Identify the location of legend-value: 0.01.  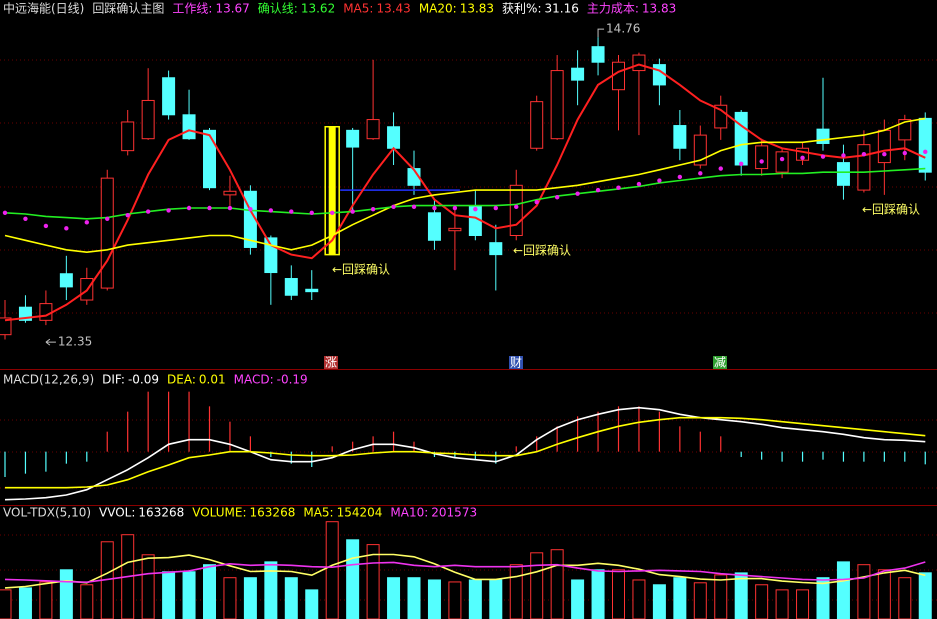
(212, 380).